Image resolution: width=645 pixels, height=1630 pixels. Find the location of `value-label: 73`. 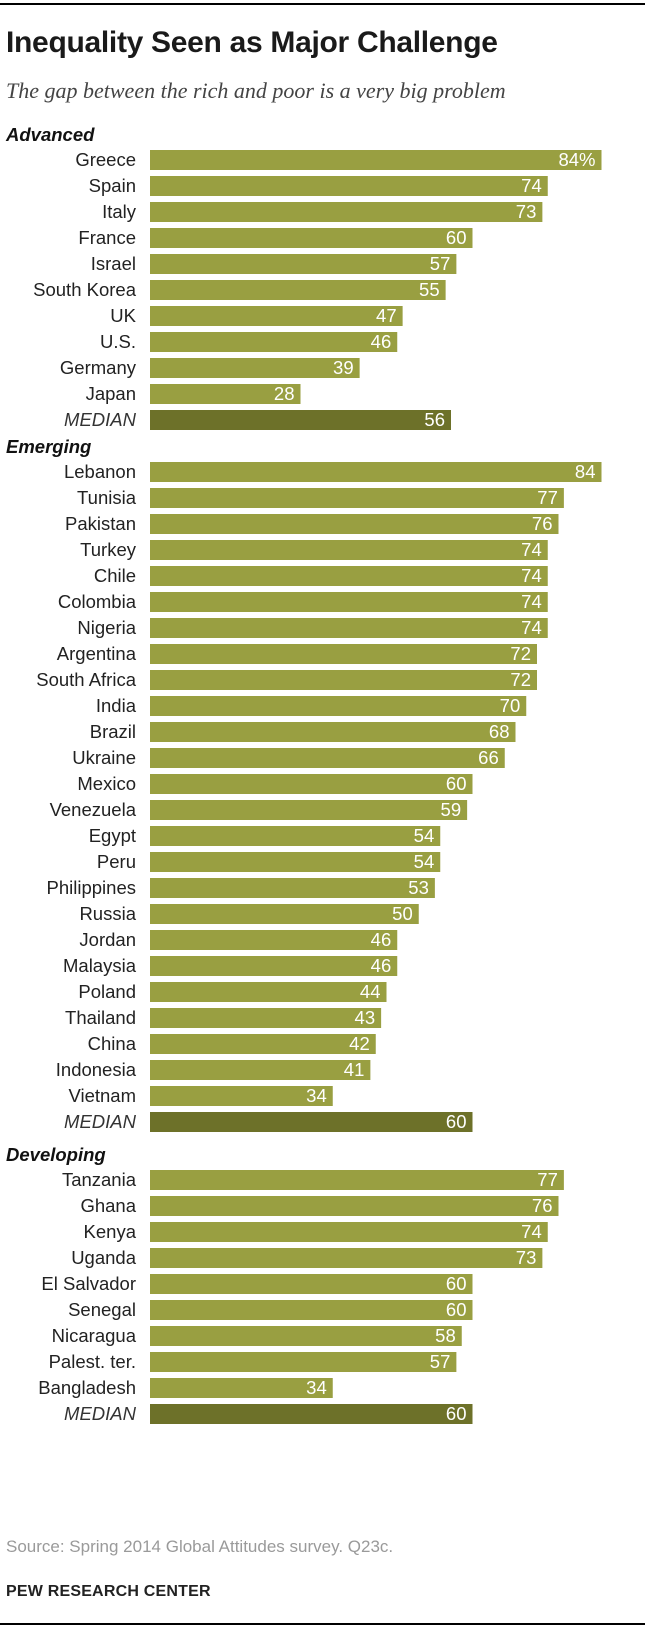

value-label: 73 is located at coordinates (526, 1257).